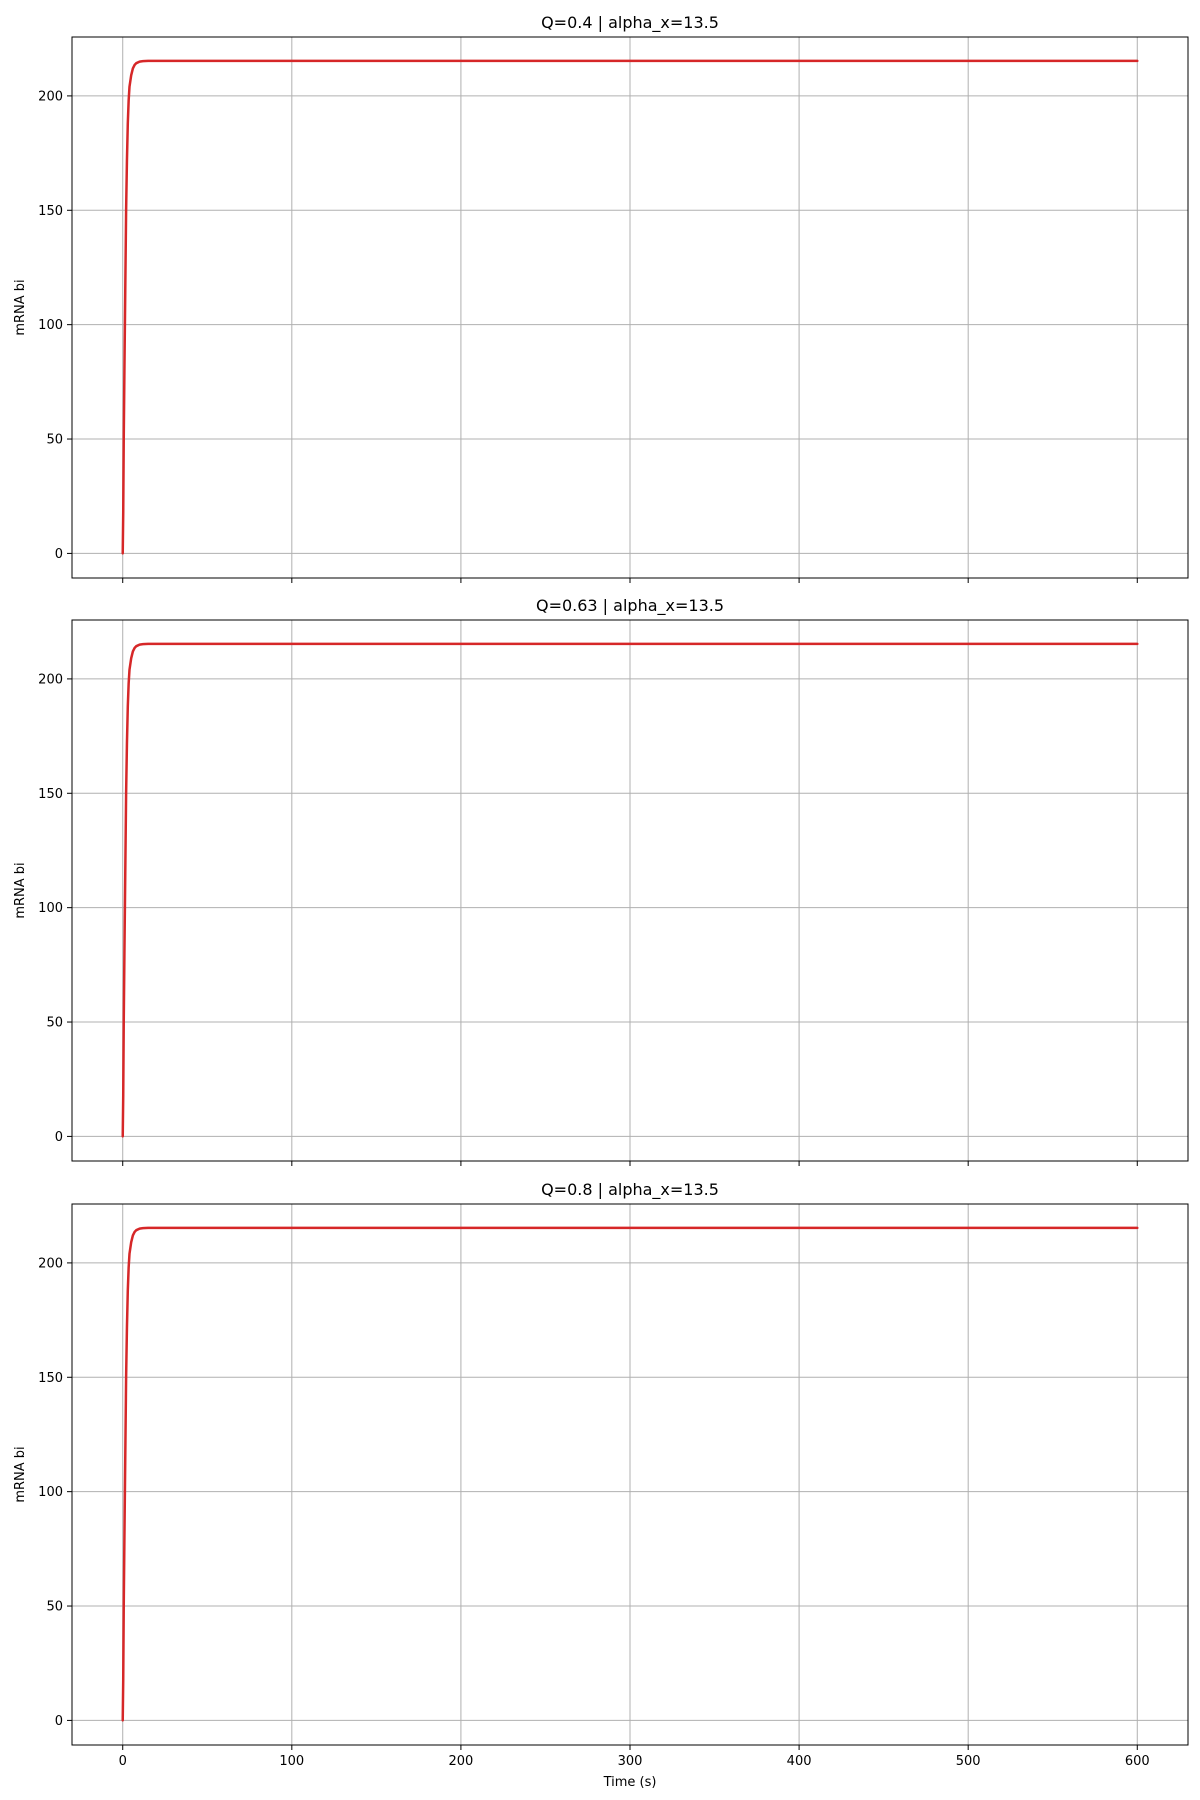 Image resolution: width=1200 pixels, height=1800 pixels. I want to click on x-axis-label: Time (s), so click(630, 1782).